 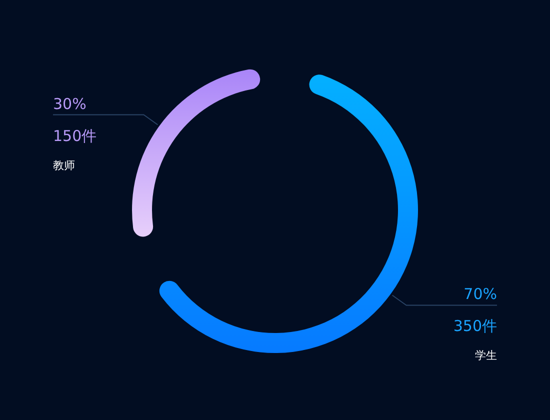 What do you see at coordinates (64, 165) in the screenshot?
I see `slice-label: 教师` at bounding box center [64, 165].